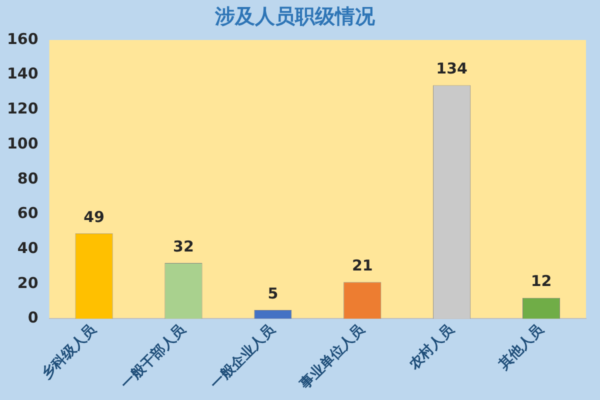  Describe the element at coordinates (22, 109) in the screenshot. I see `y-tick-label: 120` at that location.